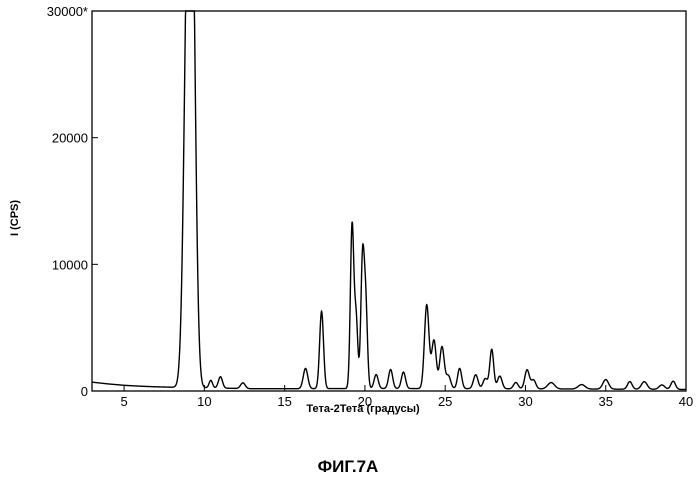 The width and height of the screenshot is (699, 482). What do you see at coordinates (70, 264) in the screenshot?
I see `y-tick-label: 10000` at bounding box center [70, 264].